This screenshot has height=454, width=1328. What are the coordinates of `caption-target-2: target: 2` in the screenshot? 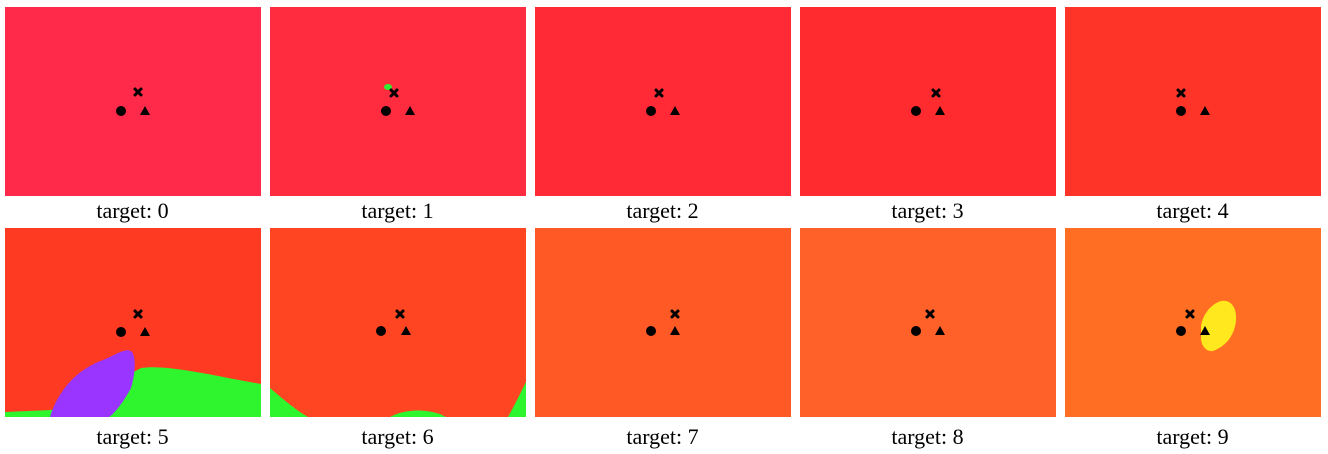 It's located at (662, 210).